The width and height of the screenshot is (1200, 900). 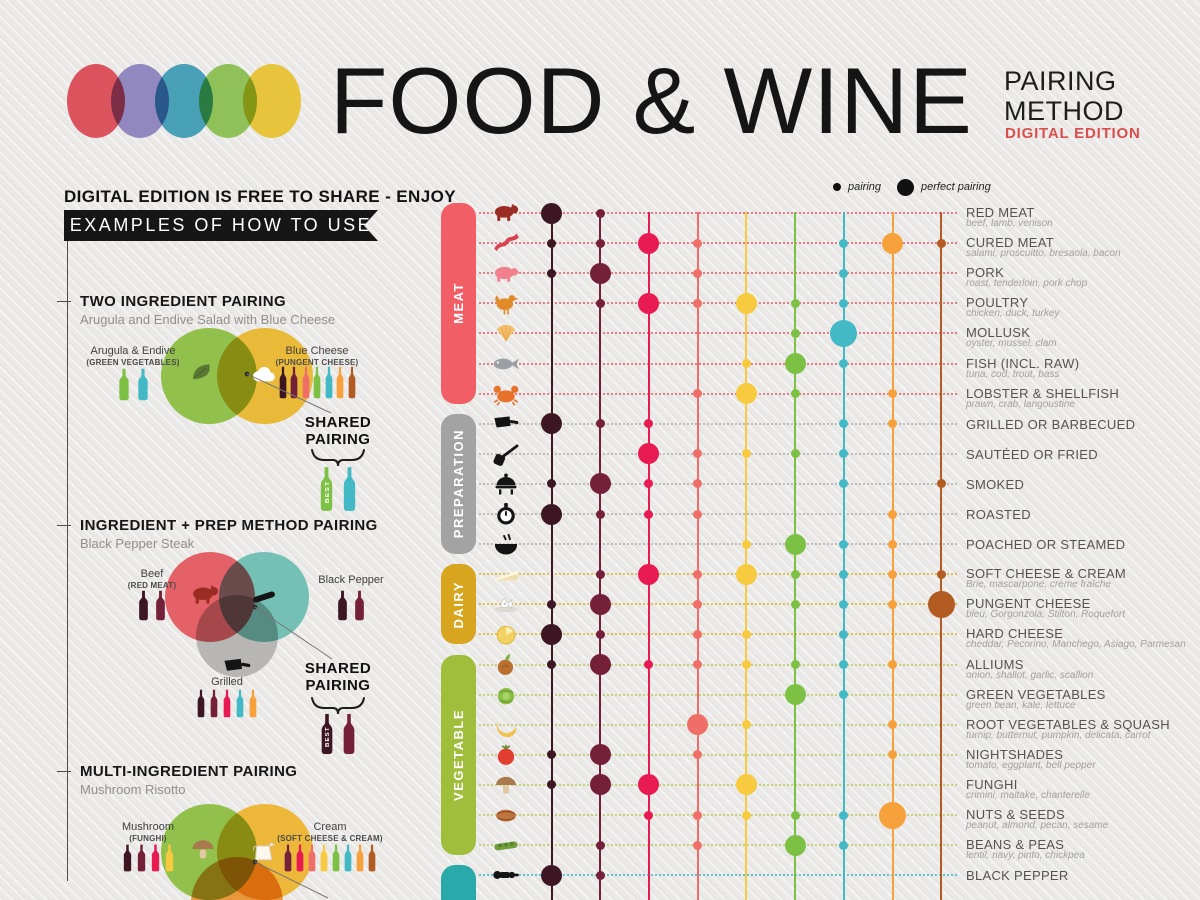 I want to click on method-line-1: PAIRING, so click(x=1060, y=81).